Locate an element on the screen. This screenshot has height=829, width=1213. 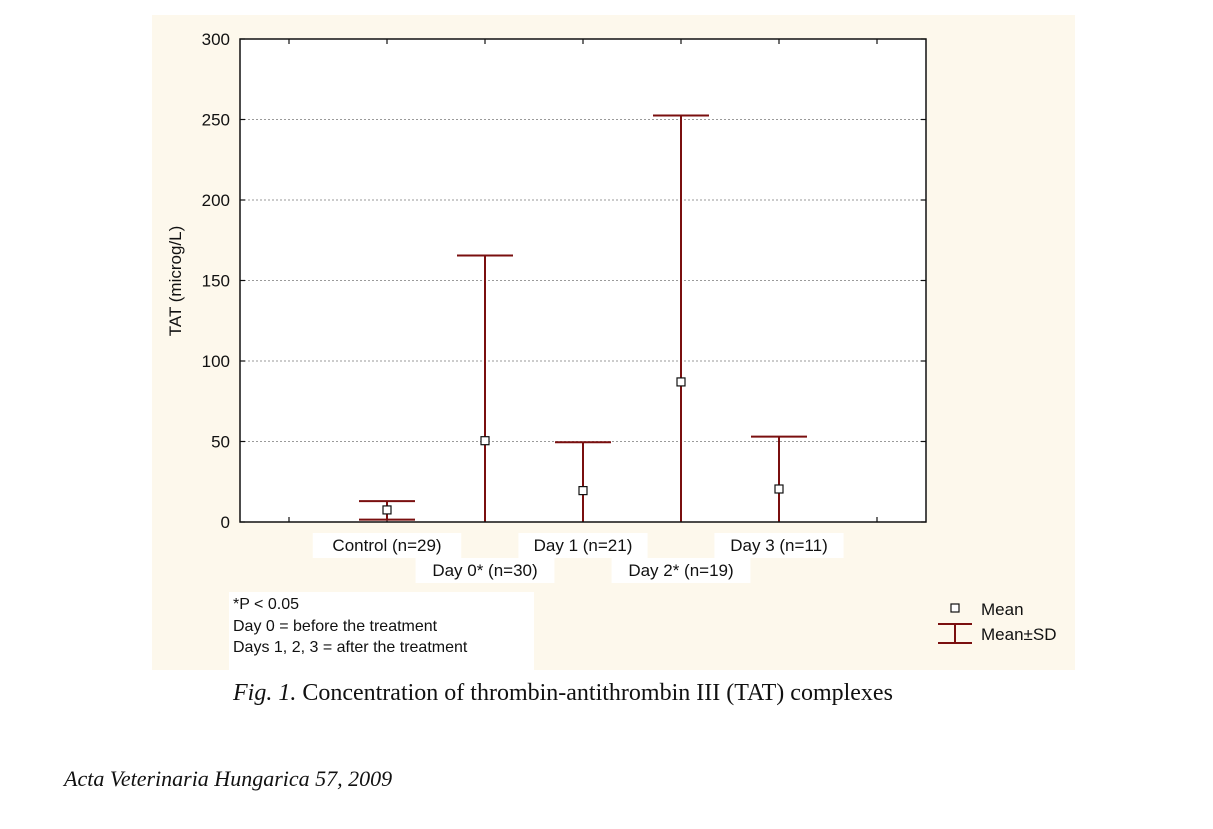
x-tick-label-3: Day 2* (n=19) is located at coordinates (680, 570).